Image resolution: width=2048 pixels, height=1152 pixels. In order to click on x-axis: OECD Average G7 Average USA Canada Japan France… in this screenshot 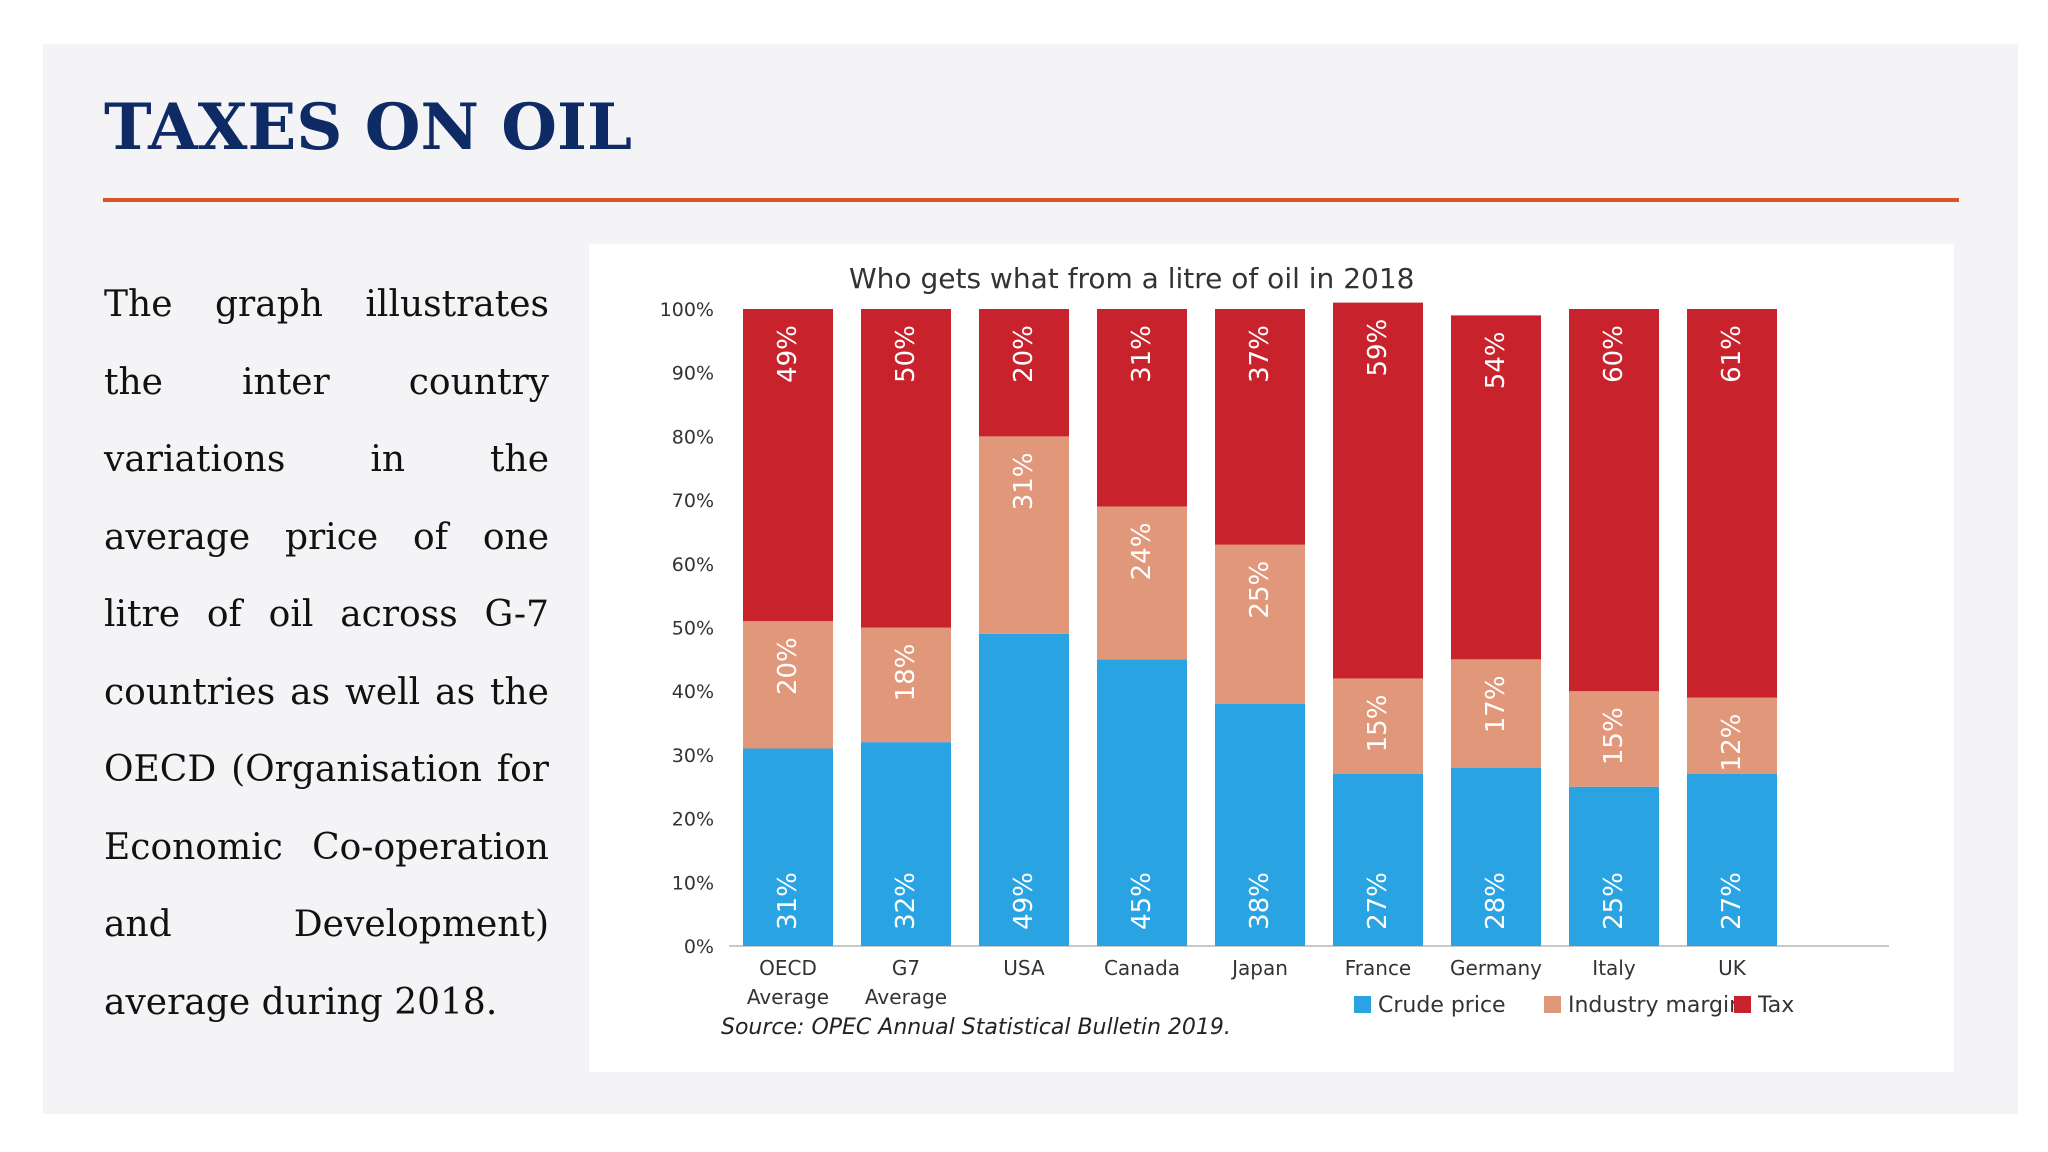, I will do `click(1247, 982)`.